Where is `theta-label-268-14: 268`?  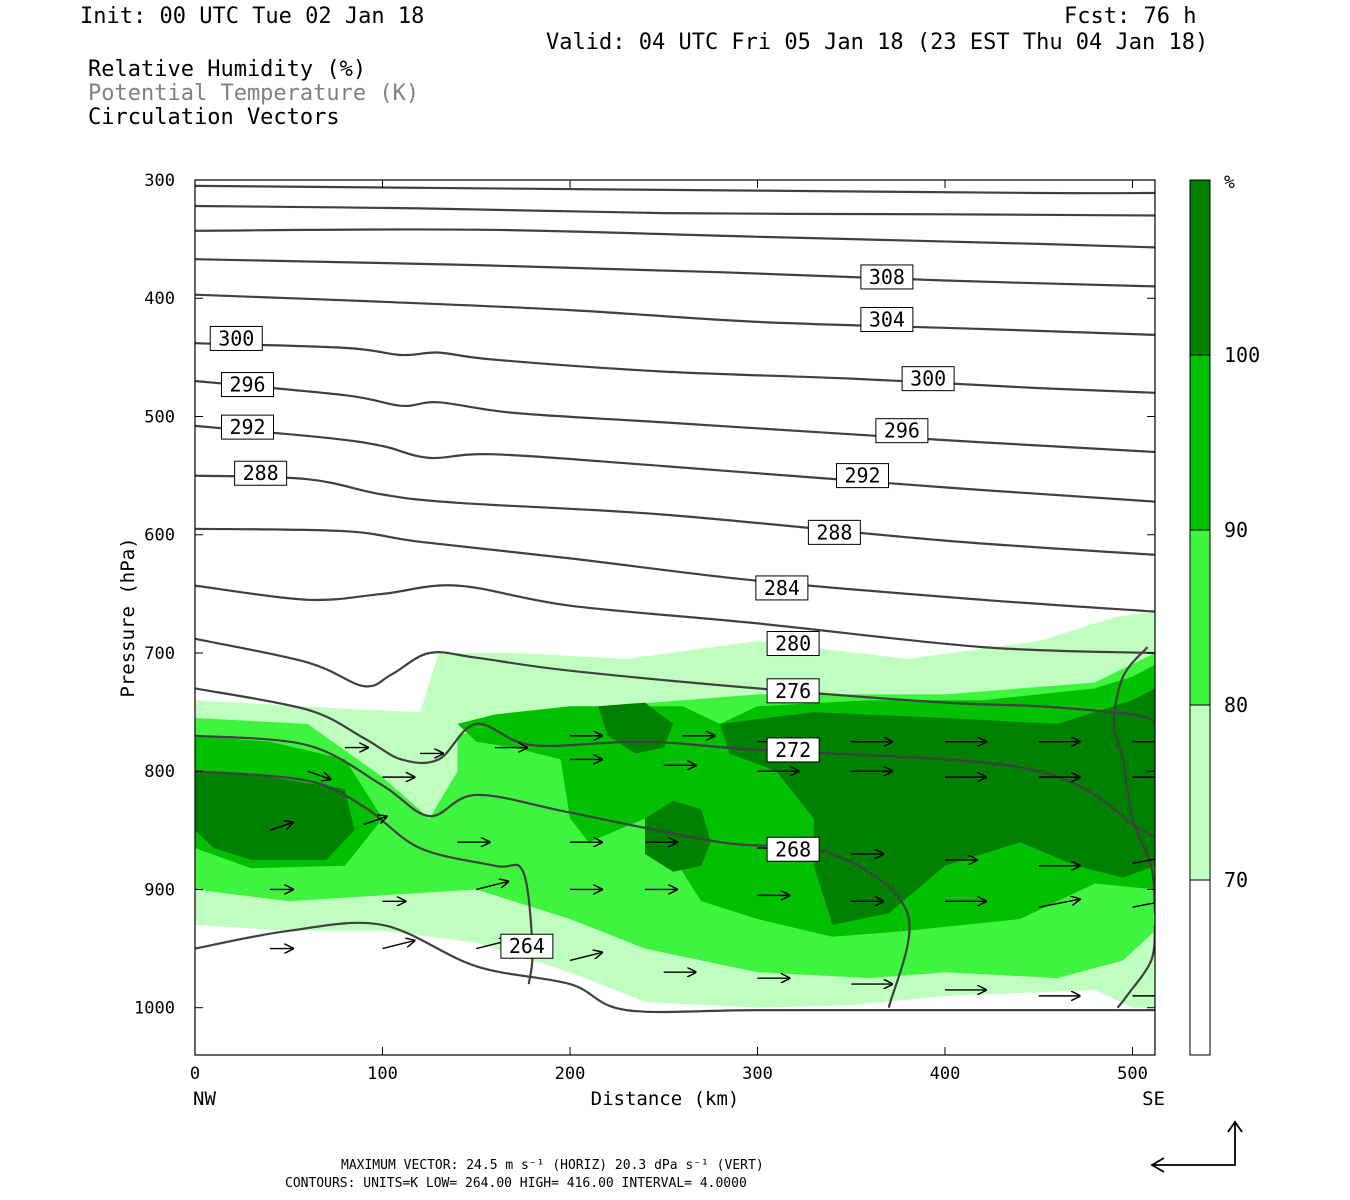 theta-label-268-14: 268 is located at coordinates (793, 849).